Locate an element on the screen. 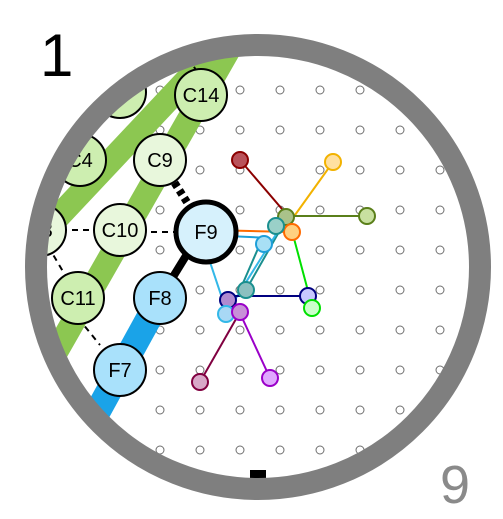  node-label: C9 is located at coordinates (160, 161).